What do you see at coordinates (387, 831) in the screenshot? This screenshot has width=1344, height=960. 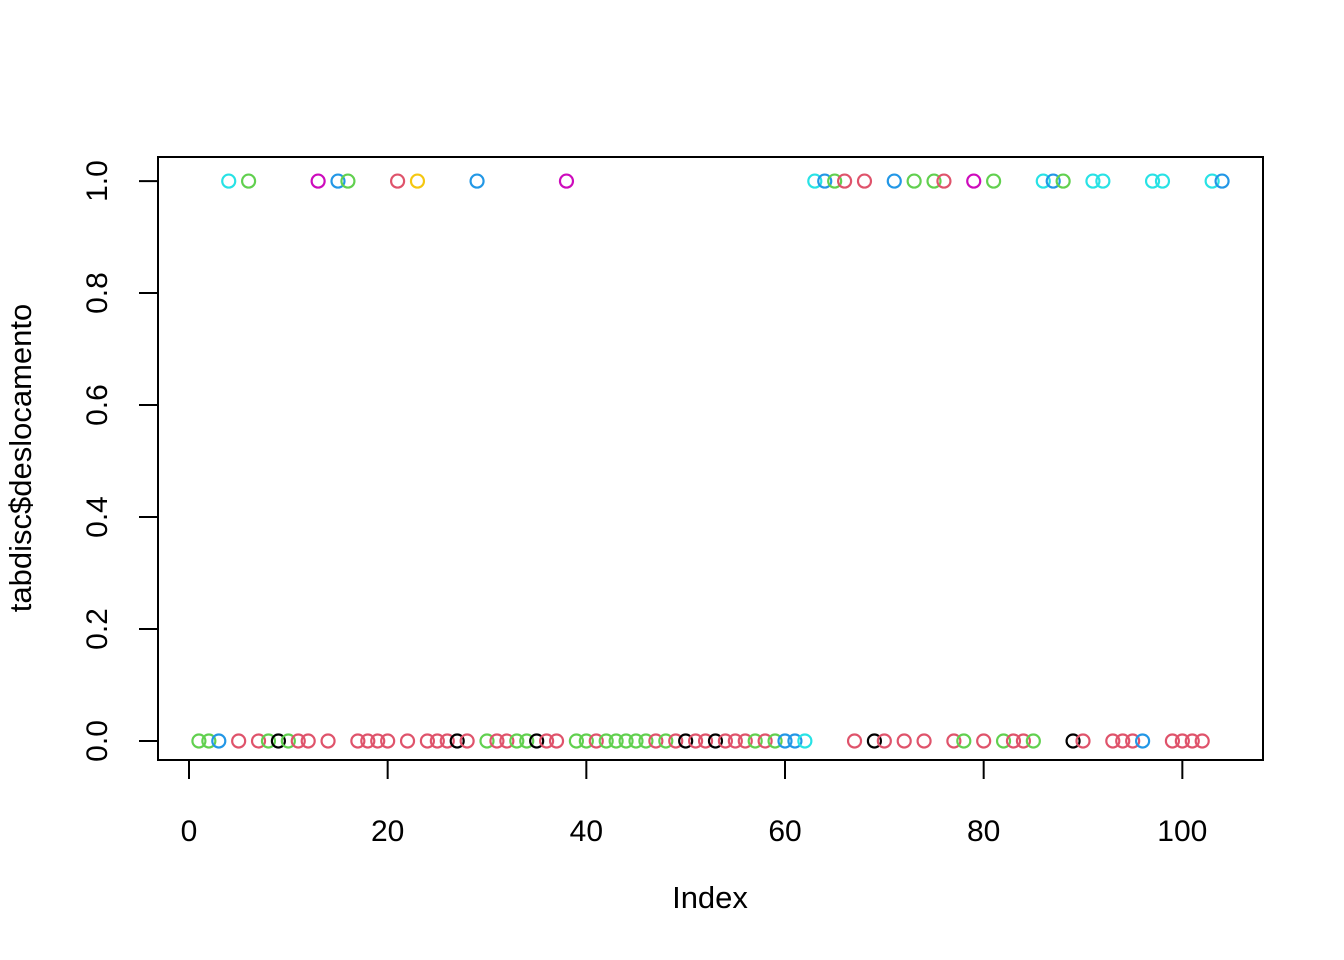 I see `x-tick-label: 20` at bounding box center [387, 831].